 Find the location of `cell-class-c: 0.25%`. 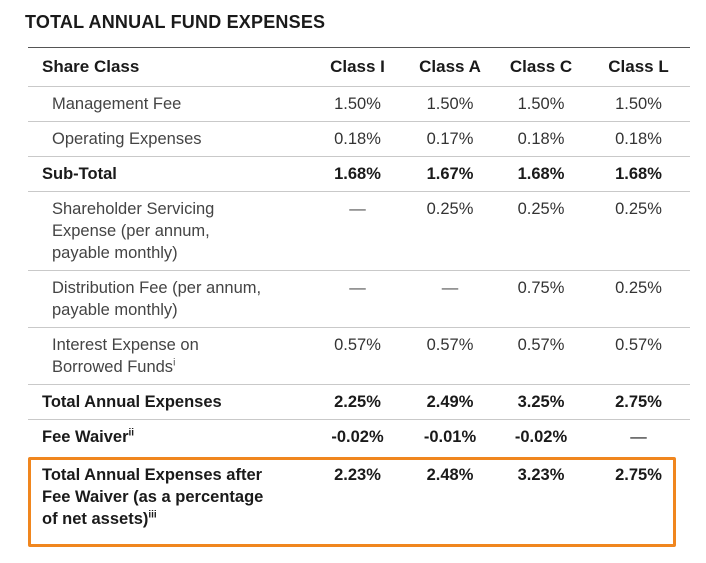

cell-class-c: 0.25% is located at coordinates (541, 231).